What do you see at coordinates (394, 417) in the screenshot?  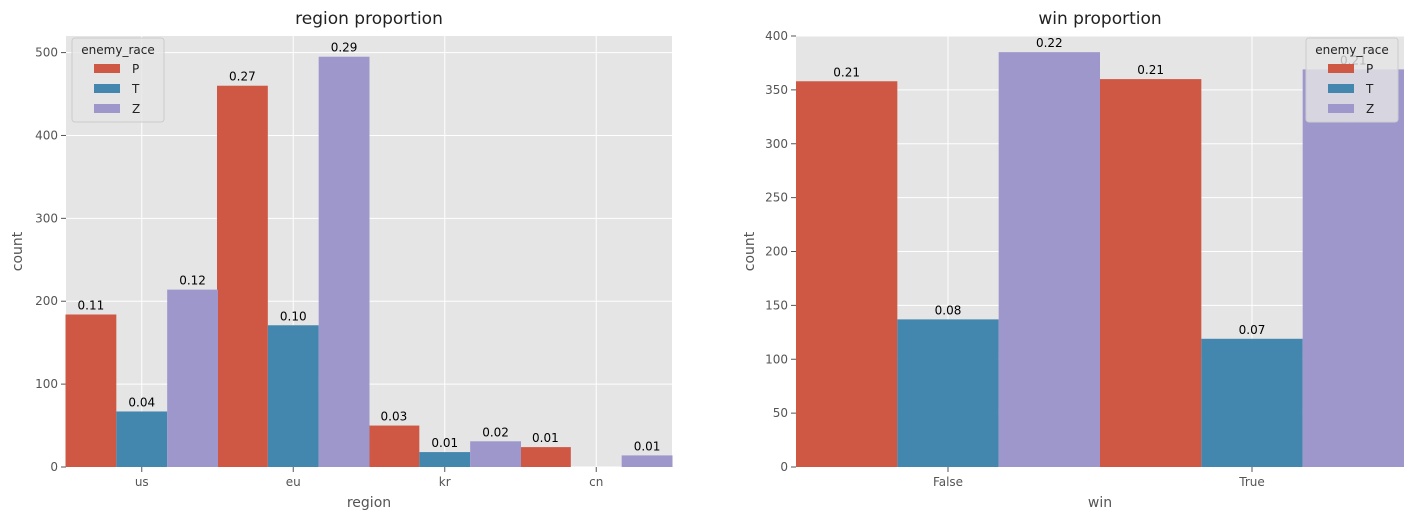 I see `bar-value-label: 0.03` at bounding box center [394, 417].